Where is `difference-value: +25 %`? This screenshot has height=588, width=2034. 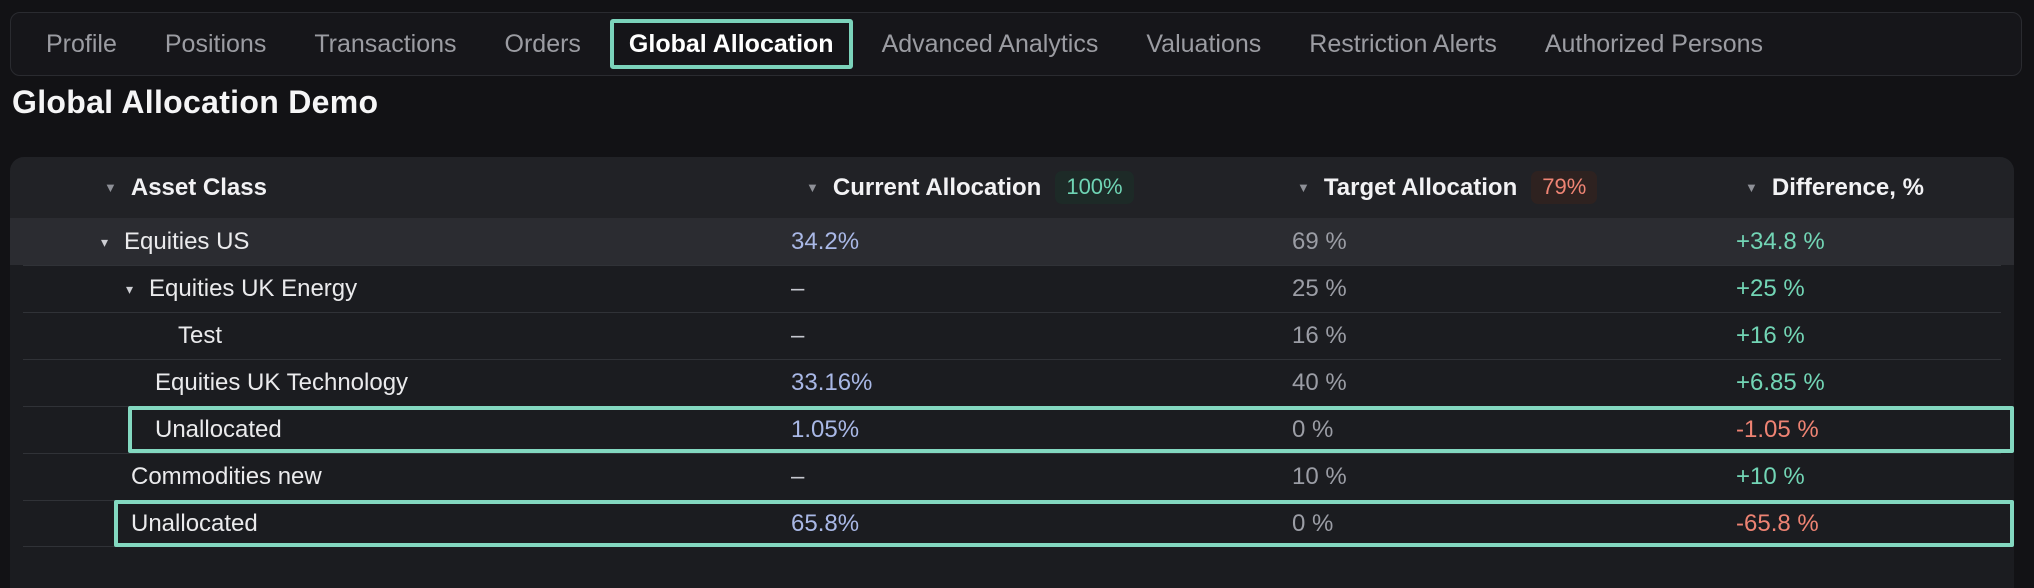
difference-value: +25 % is located at coordinates (1770, 288).